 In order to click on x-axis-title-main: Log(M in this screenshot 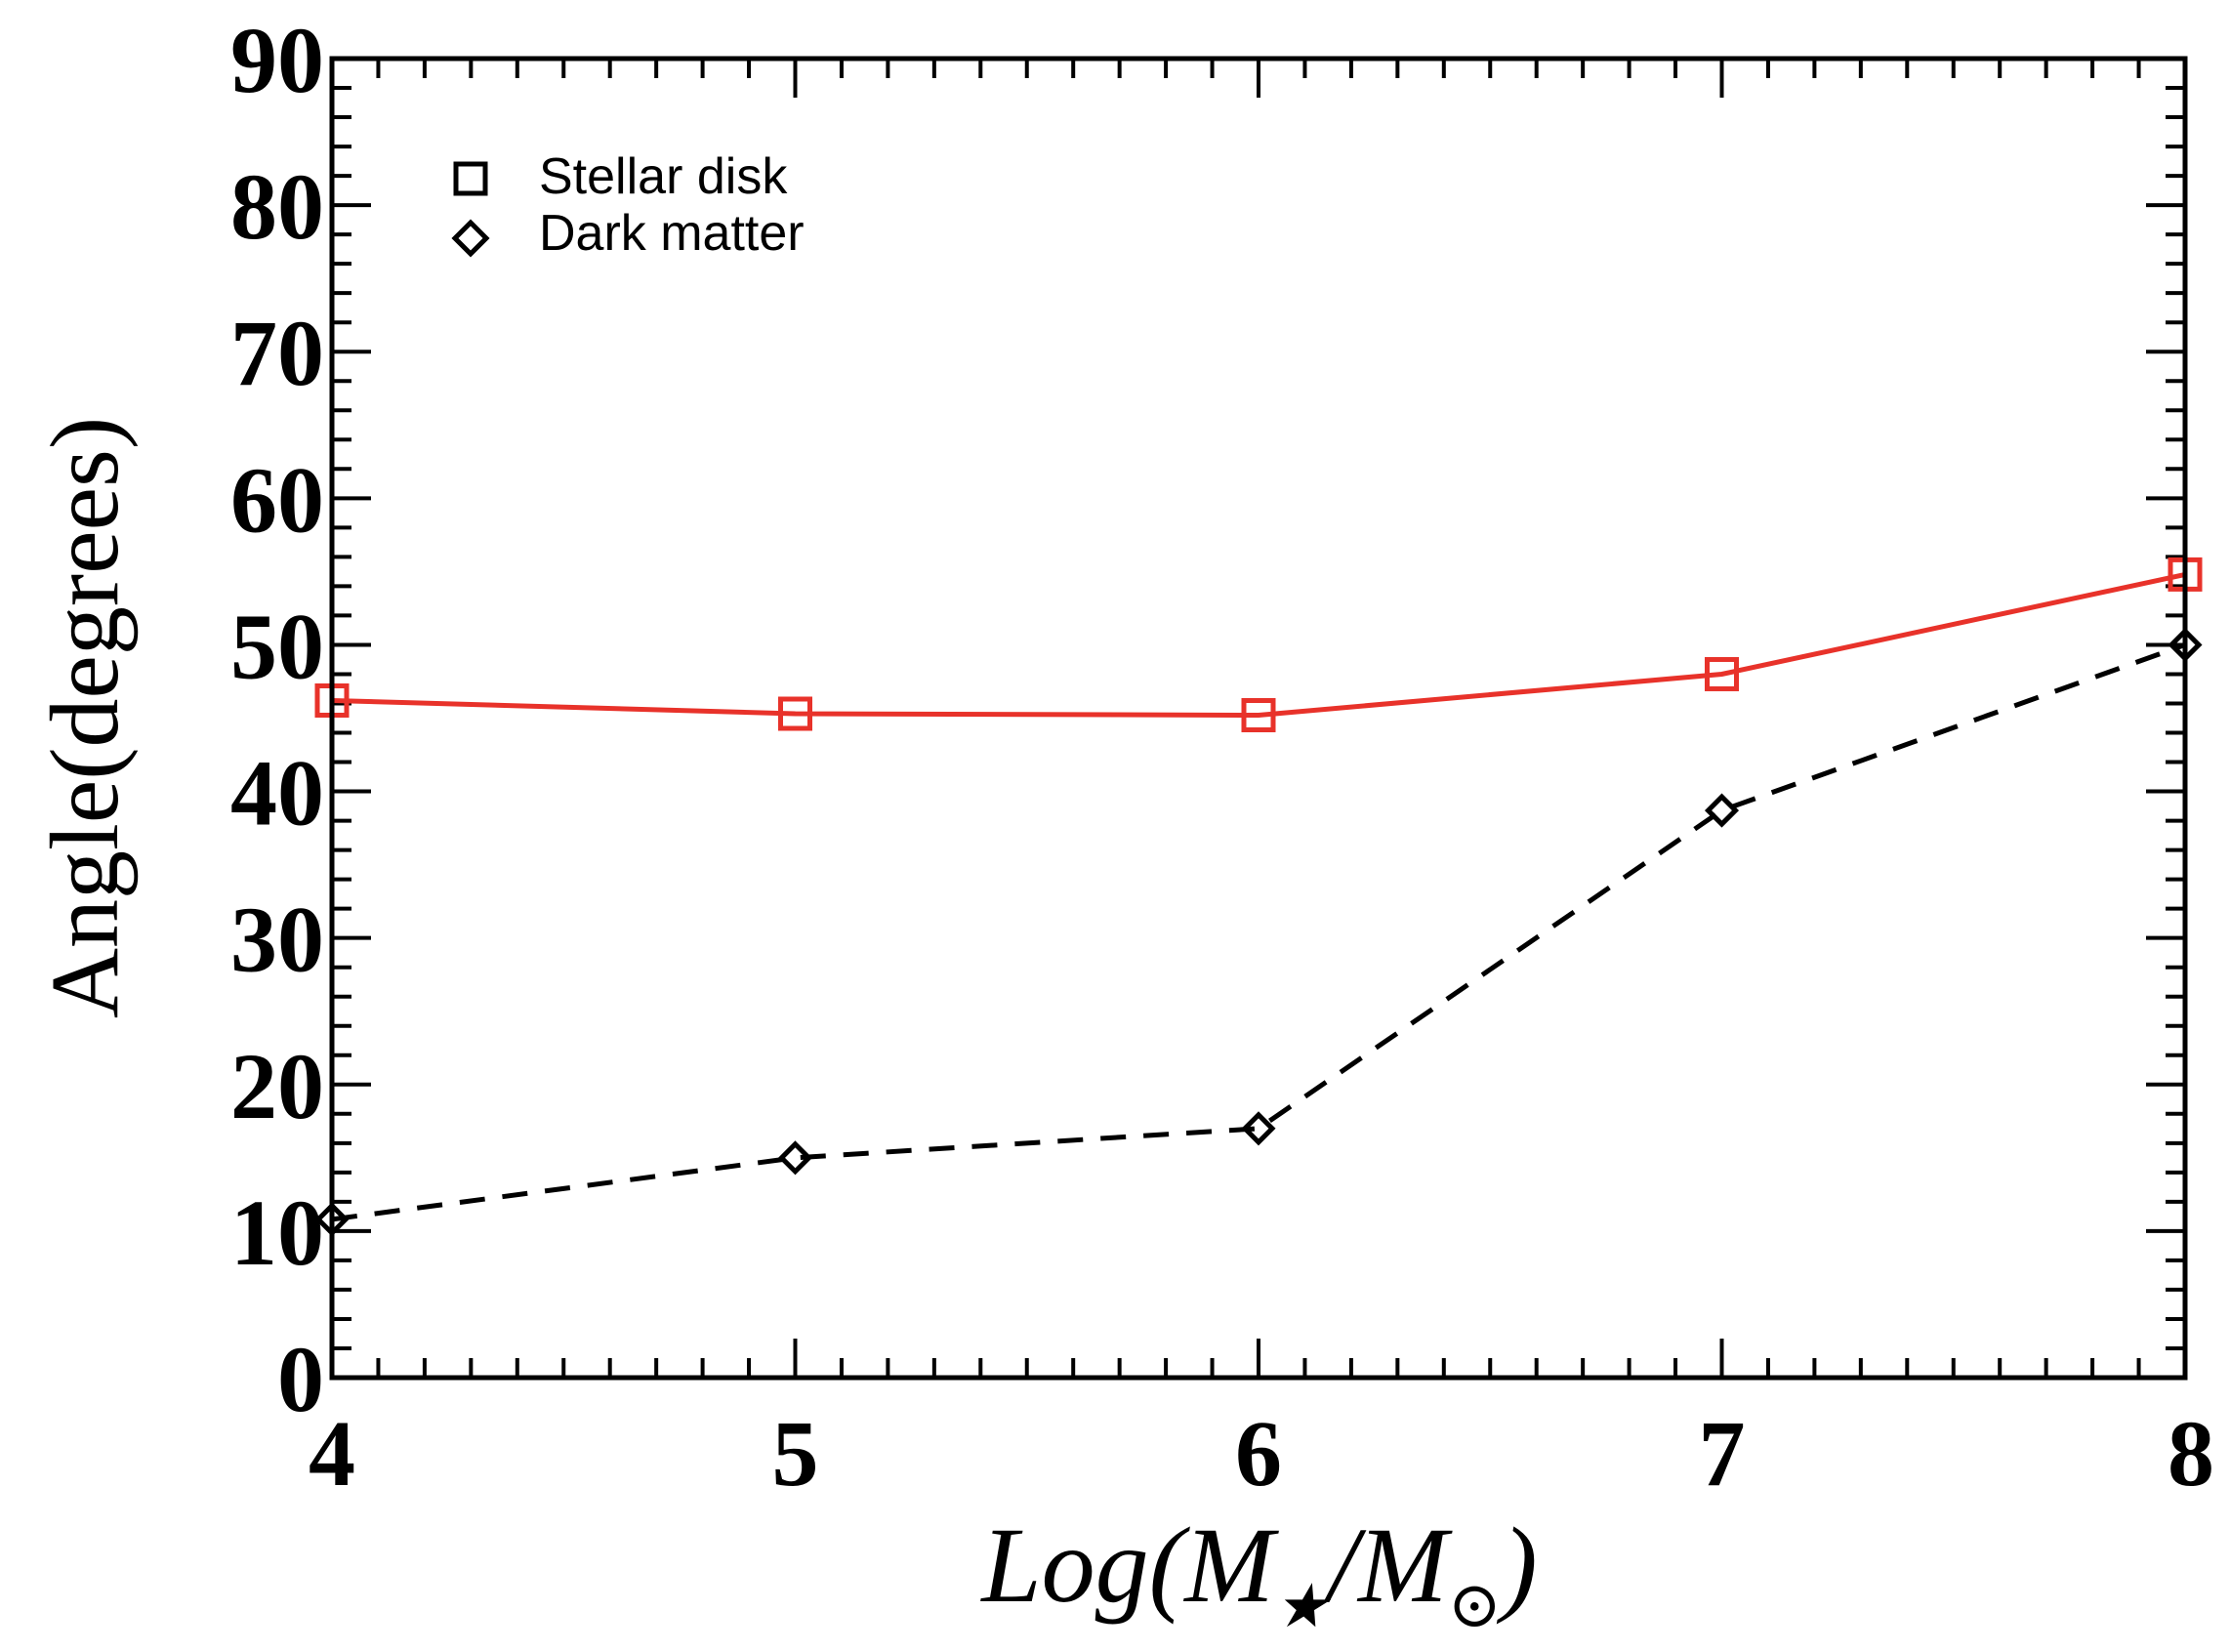, I will do `click(1129, 1565)`.